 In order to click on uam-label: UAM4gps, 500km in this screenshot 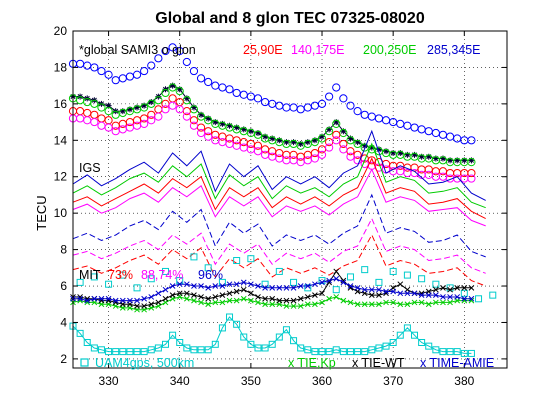, I will do `click(144, 363)`.